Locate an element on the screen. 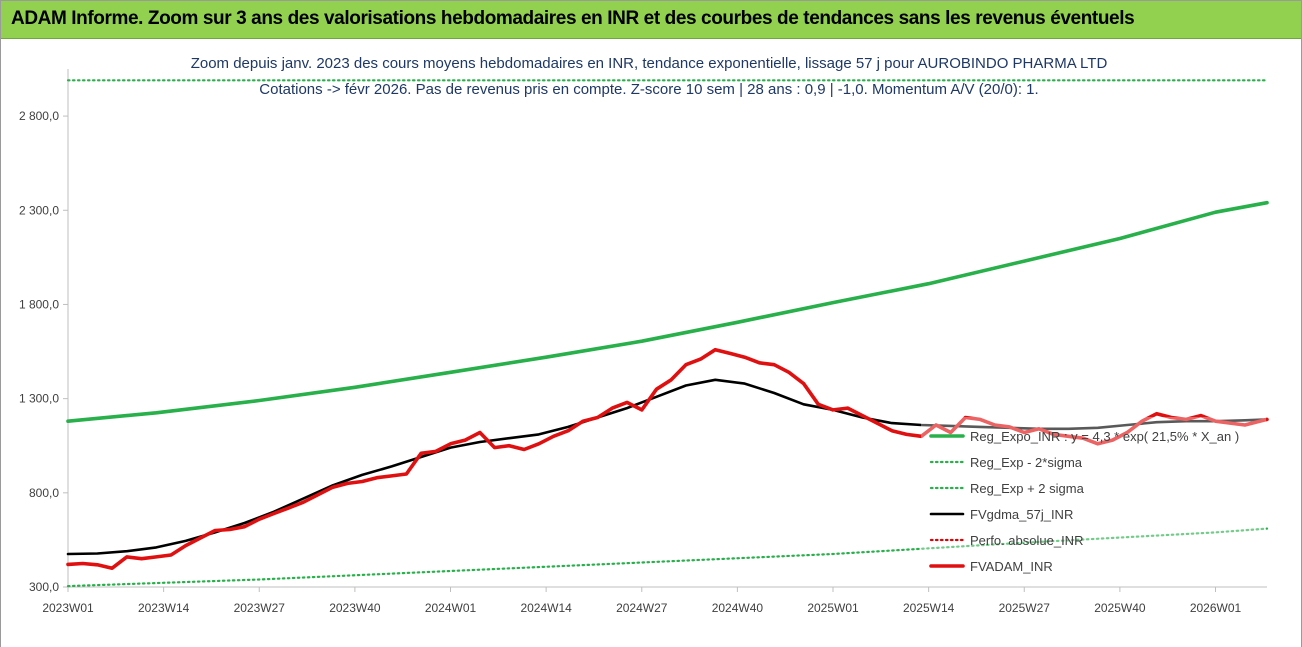 Image resolution: width=1302 pixels, height=647 pixels. x-tick-label: 2024W01 is located at coordinates (451, 608).